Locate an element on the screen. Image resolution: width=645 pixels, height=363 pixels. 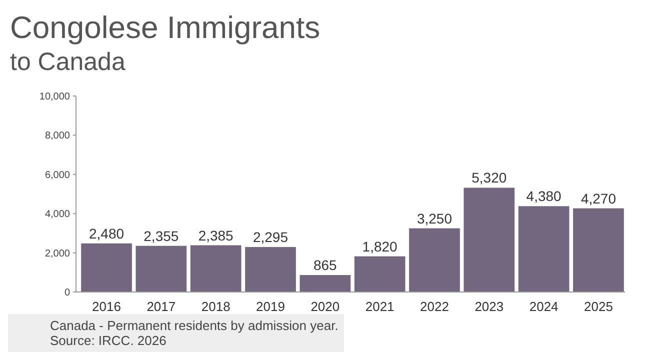
x-tick-label: 2021 is located at coordinates (379, 306).